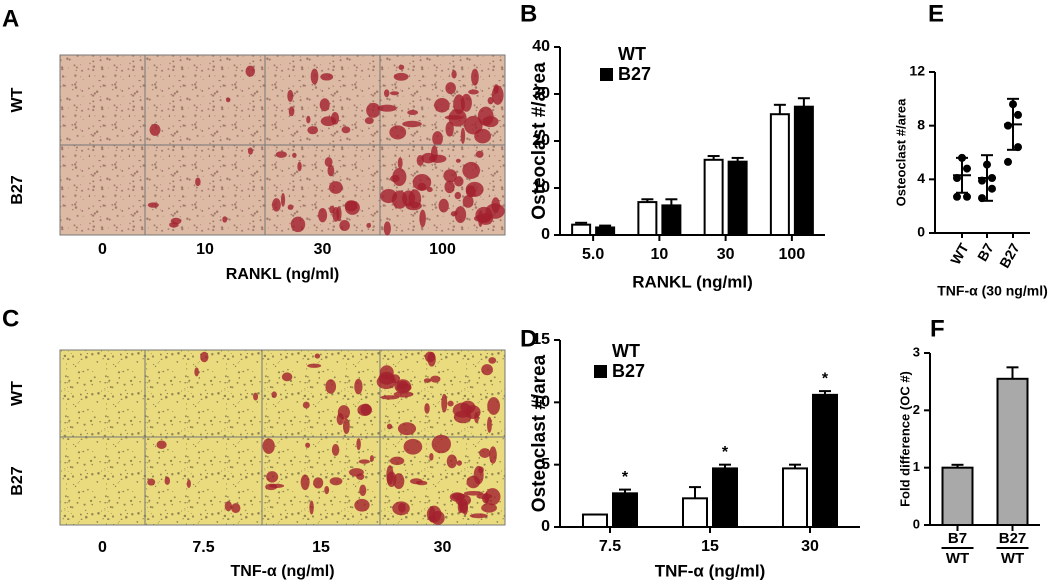 The height and width of the screenshot is (584, 1050). Describe the element at coordinates (321, 547) in the screenshot. I see `column-label: 15` at that location.